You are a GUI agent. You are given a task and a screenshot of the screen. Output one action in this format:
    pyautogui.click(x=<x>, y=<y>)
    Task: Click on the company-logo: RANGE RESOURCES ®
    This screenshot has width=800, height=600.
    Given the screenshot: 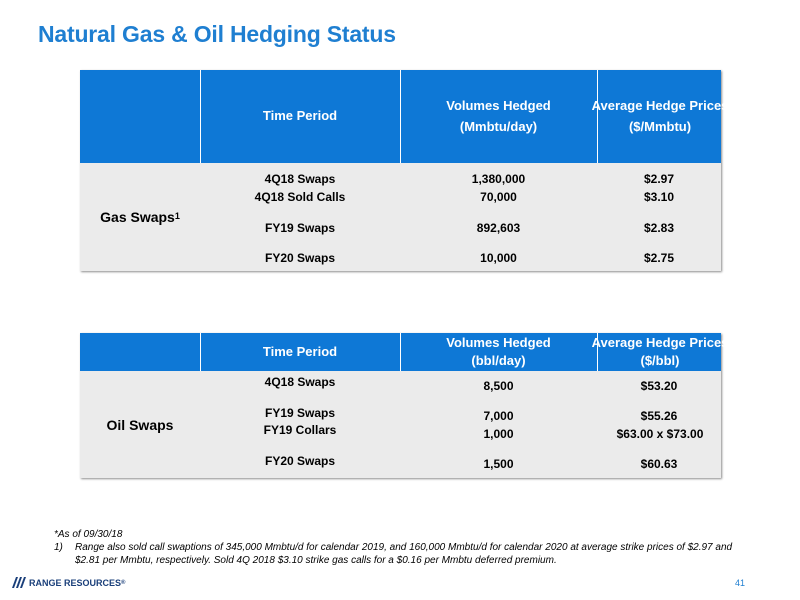 What is the action you would take?
    pyautogui.click(x=68, y=582)
    